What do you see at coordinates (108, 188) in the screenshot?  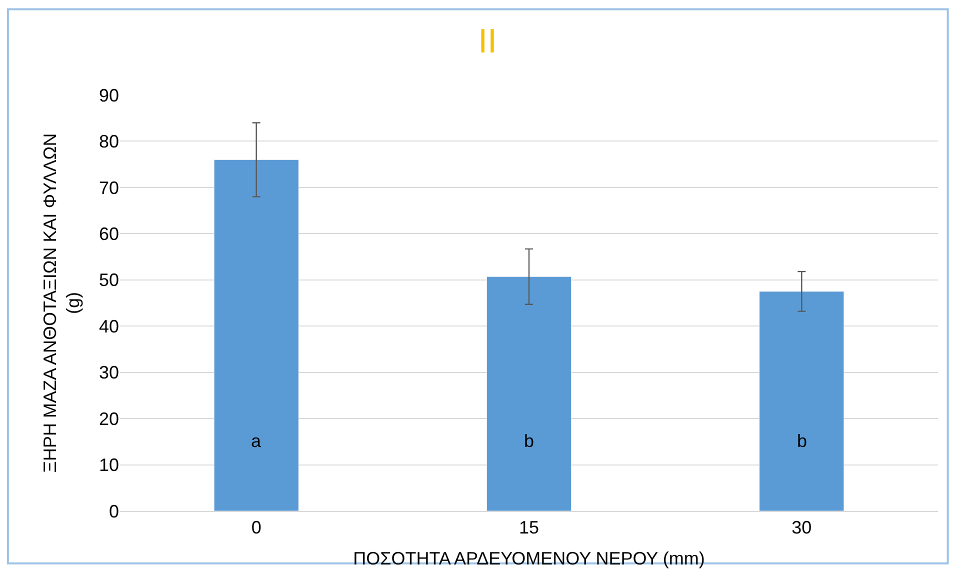 I see `y-tick-label: 70` at bounding box center [108, 188].